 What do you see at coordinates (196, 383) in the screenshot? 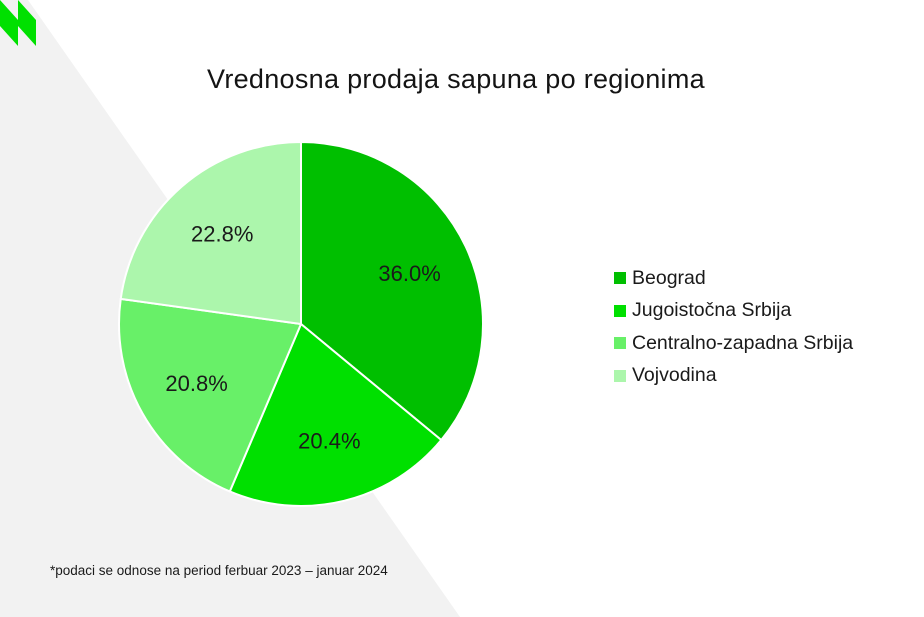
I see `data-label-centralno-zapadna-srbija: 20.8%` at bounding box center [196, 383].